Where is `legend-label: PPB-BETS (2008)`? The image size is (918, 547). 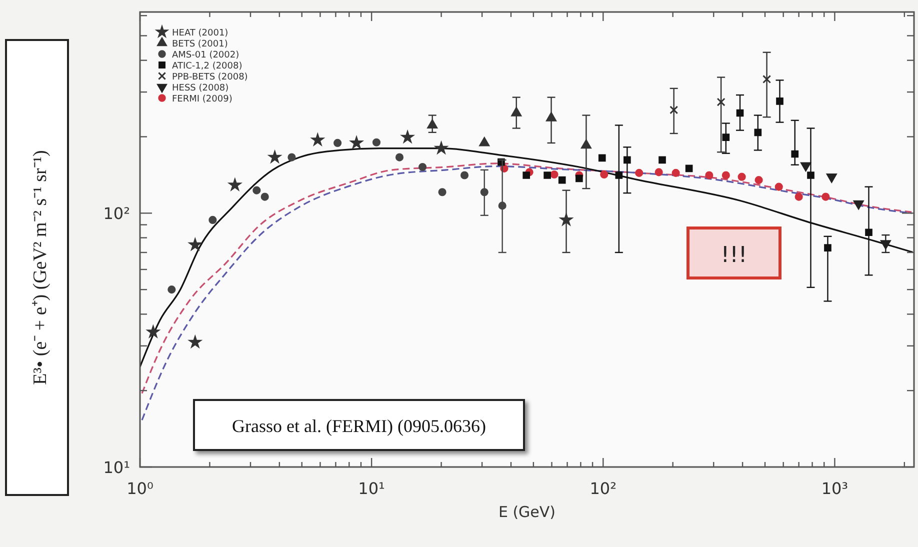 legend-label: PPB-BETS (2008) is located at coordinates (210, 77).